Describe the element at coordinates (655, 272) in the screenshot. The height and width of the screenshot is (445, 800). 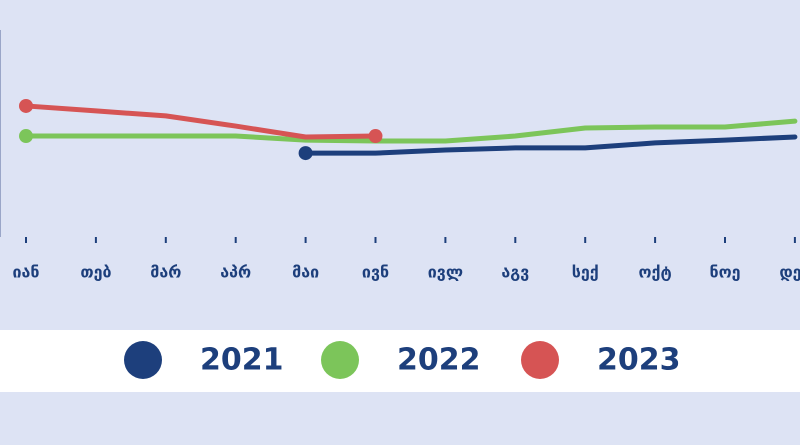
I see `x-tick-label: ოქტ` at that location.